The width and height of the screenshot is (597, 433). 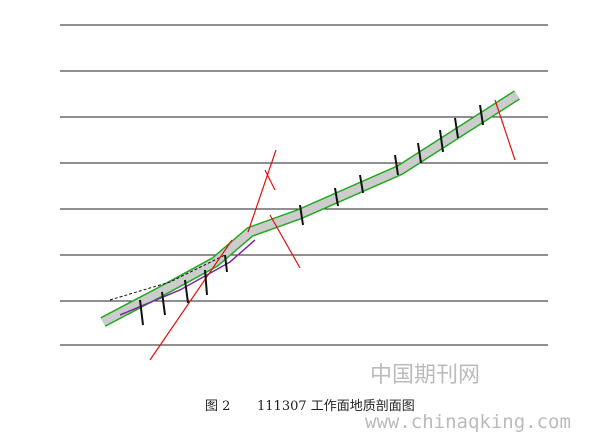 I want to click on figure-label: 图 2, so click(x=217, y=406).